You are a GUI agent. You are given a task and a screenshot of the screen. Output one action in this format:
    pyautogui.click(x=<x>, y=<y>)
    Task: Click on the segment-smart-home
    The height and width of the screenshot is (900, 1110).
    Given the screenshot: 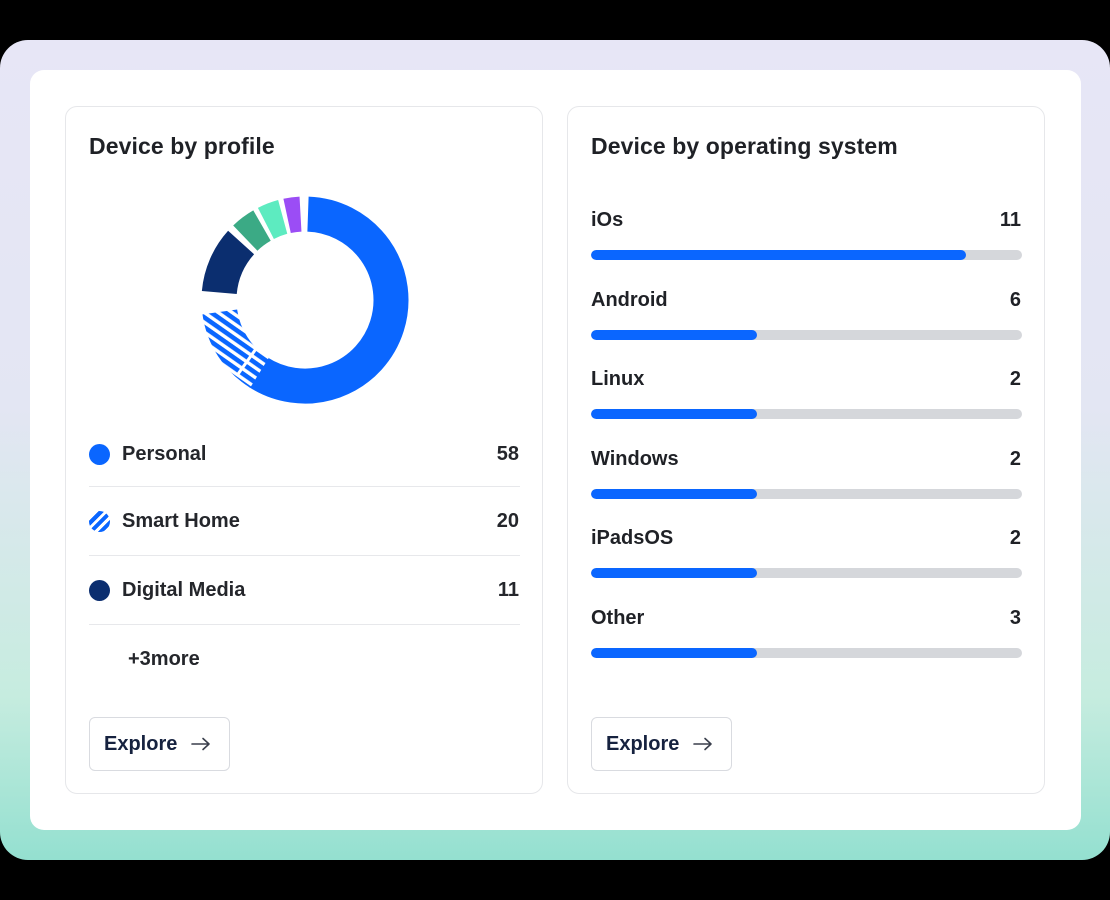 What is the action you would take?
    pyautogui.click(x=236, y=348)
    